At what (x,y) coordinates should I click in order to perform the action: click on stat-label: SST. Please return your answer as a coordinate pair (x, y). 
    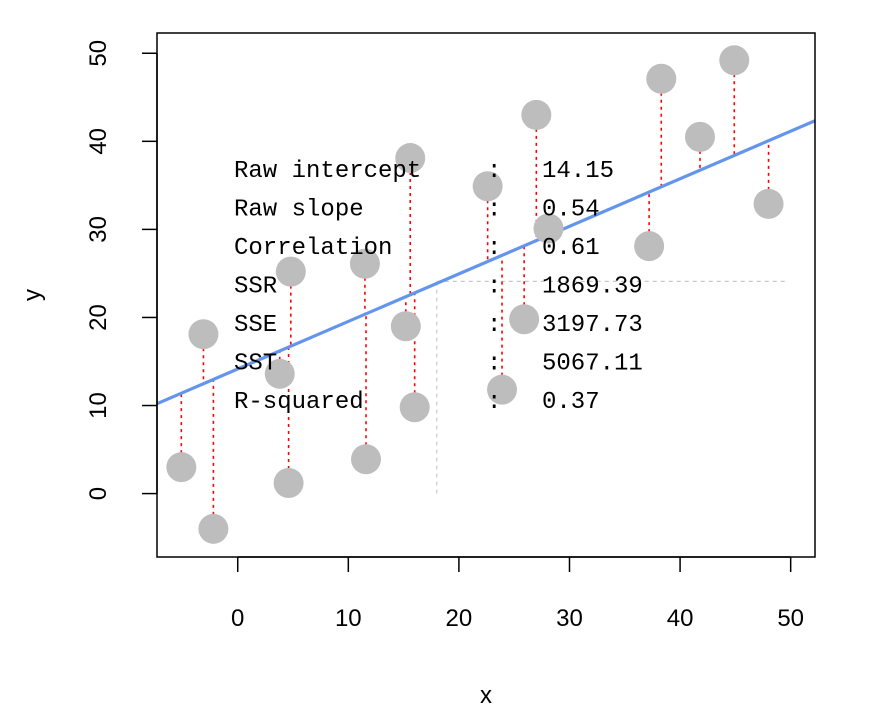
    Looking at the image, I should click on (255, 364).